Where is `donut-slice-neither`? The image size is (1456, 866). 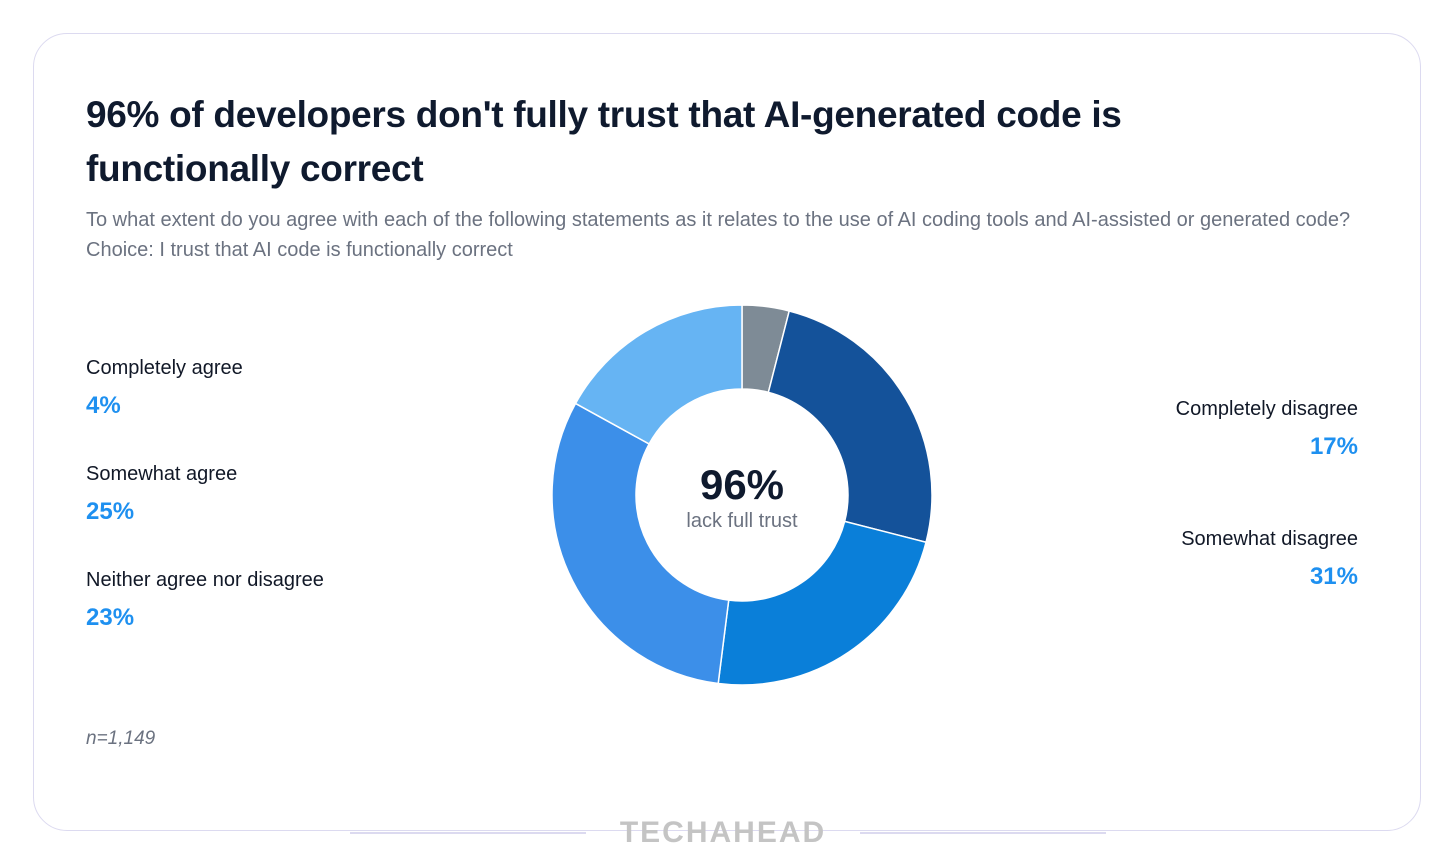 donut-slice-neither is located at coordinates (822, 603).